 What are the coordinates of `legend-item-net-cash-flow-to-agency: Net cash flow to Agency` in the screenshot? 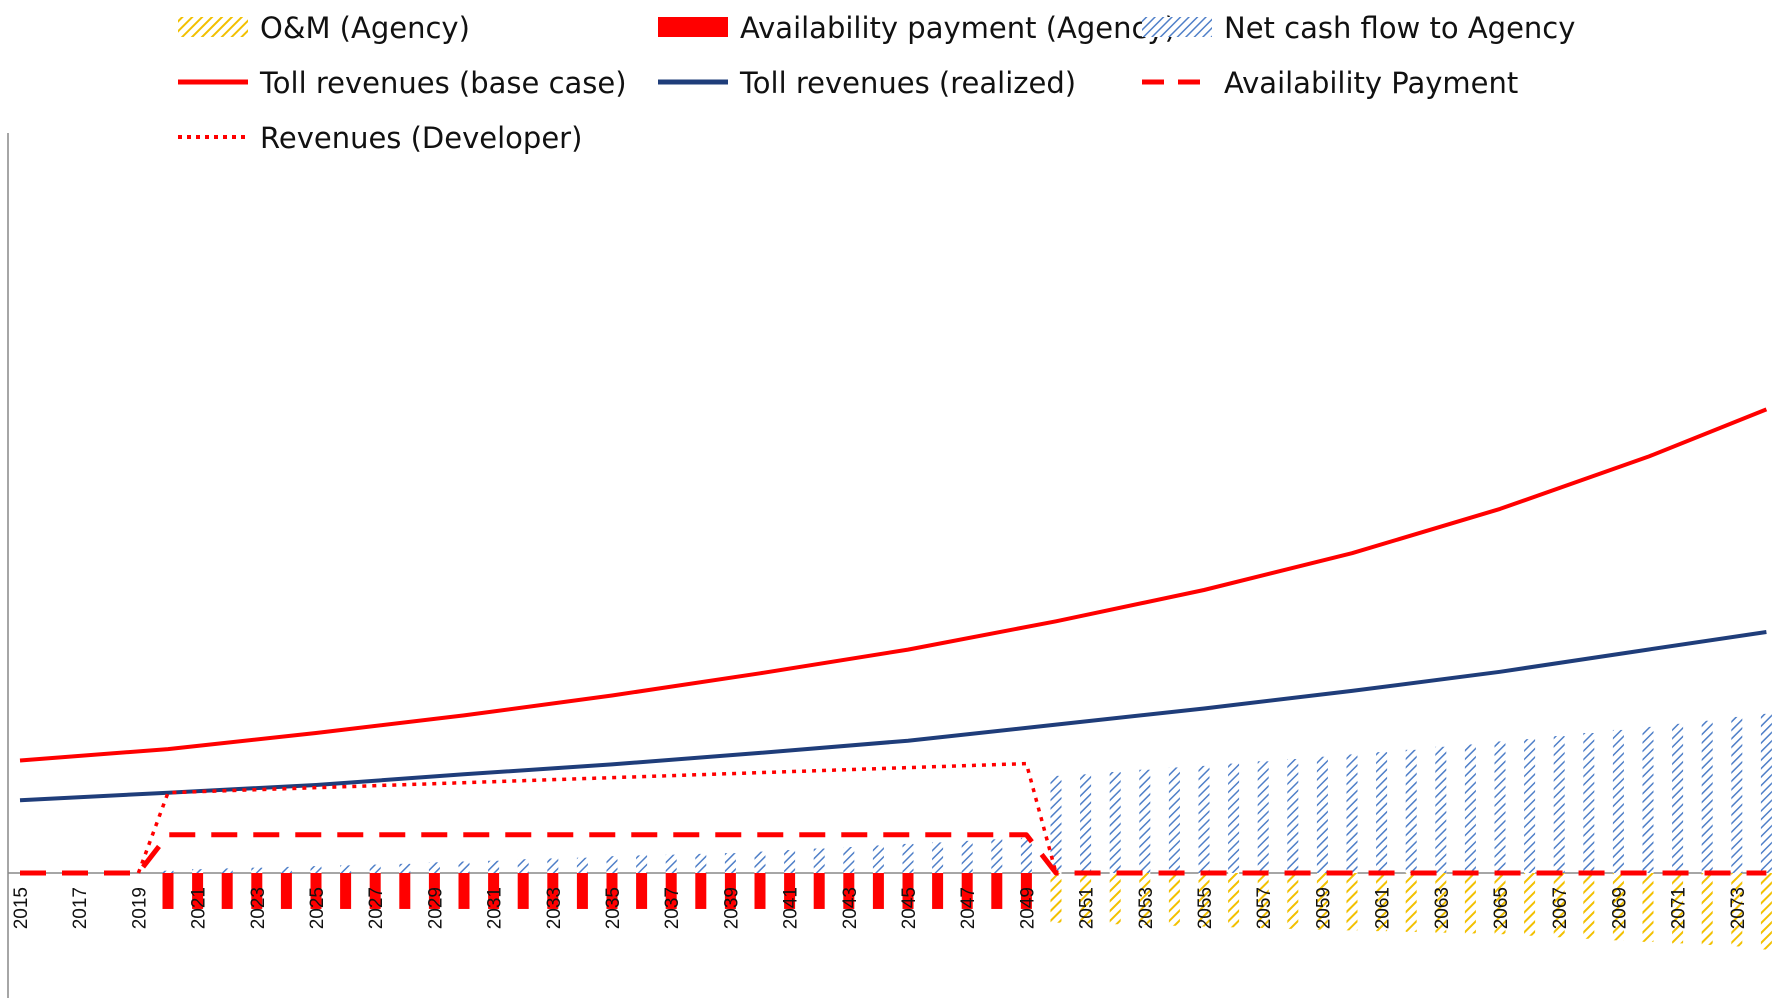 It's located at (1358, 28).